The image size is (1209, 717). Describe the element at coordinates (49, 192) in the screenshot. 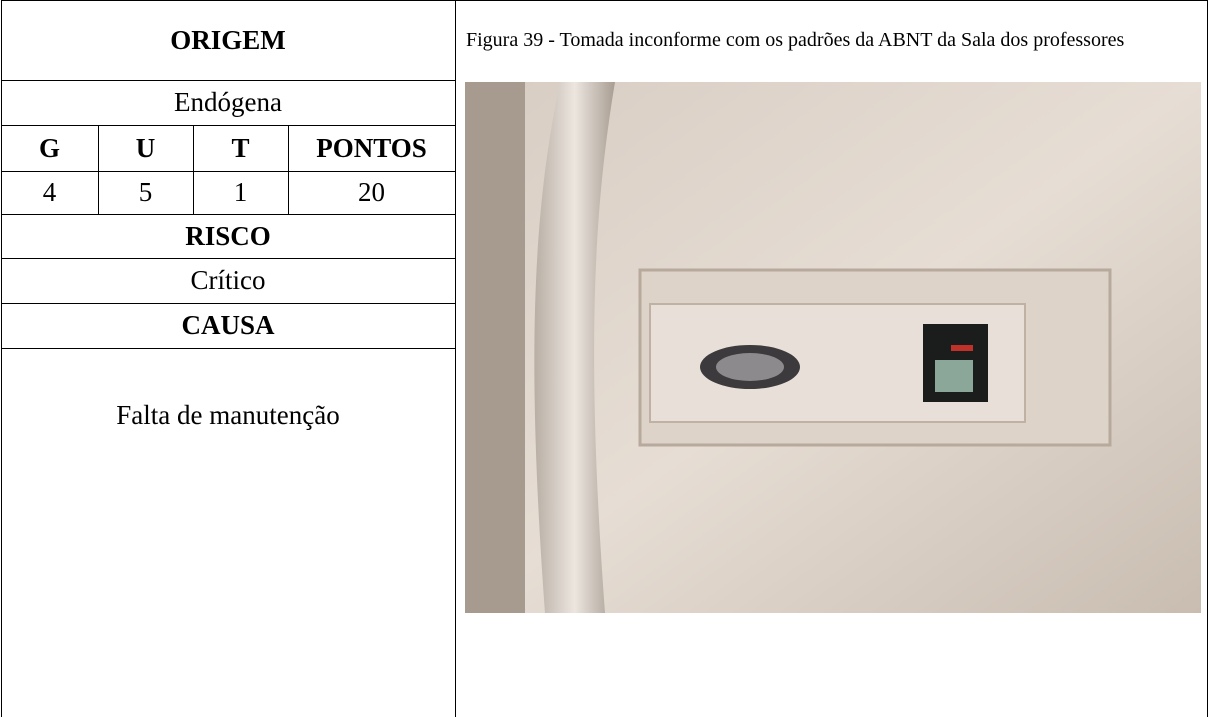

I see `score: 4` at that location.